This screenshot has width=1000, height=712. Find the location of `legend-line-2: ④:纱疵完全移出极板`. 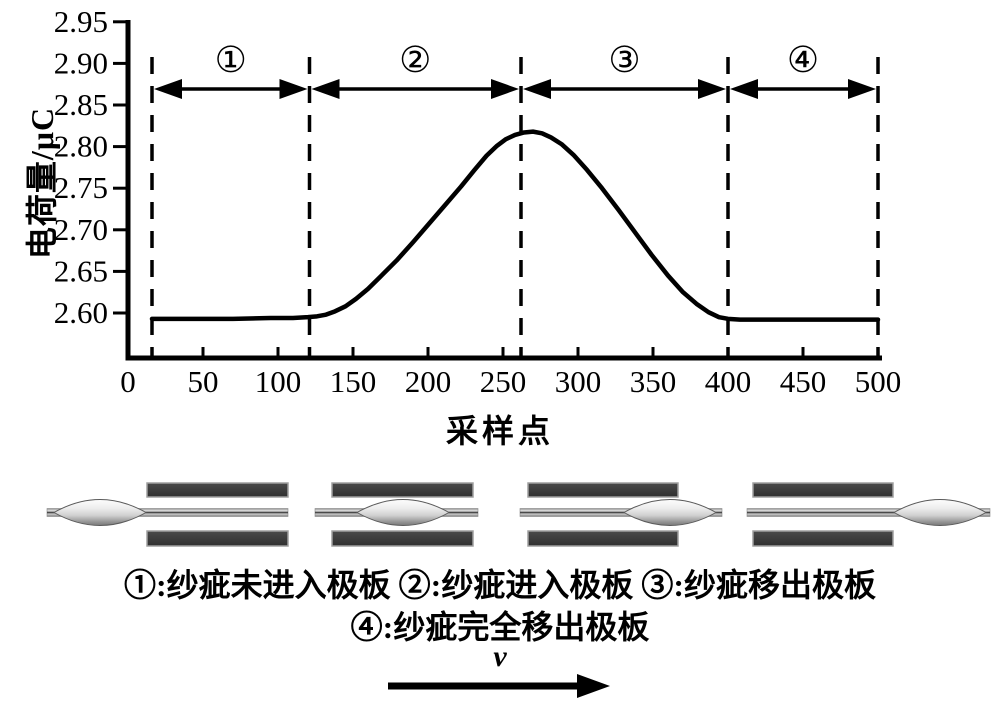

legend-line-2: ④:纱疵完全移出极板 is located at coordinates (500, 627).